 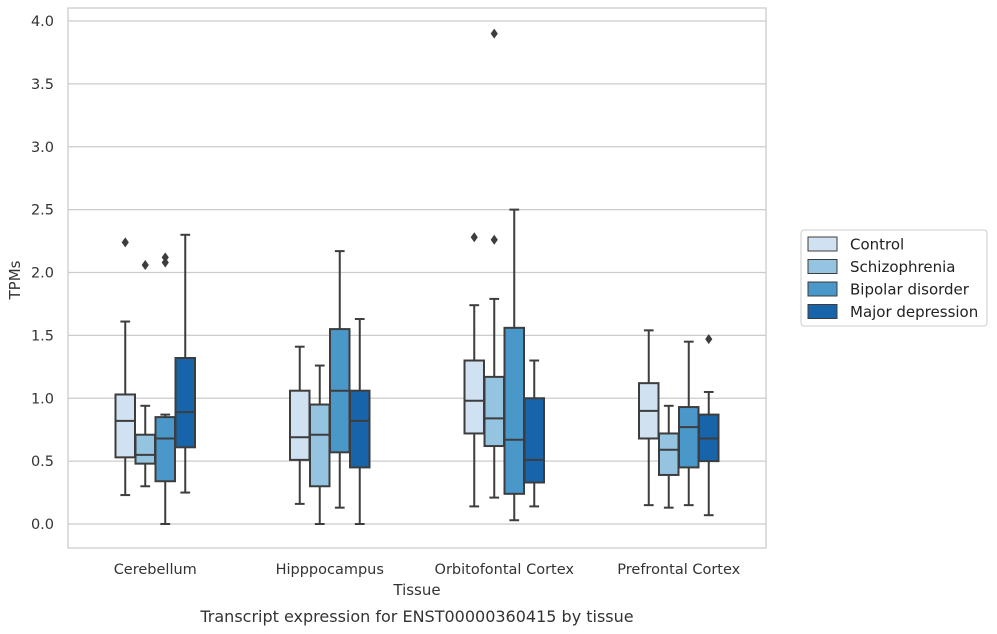 I want to click on y-tick-label: 0.5, so click(x=42, y=462).